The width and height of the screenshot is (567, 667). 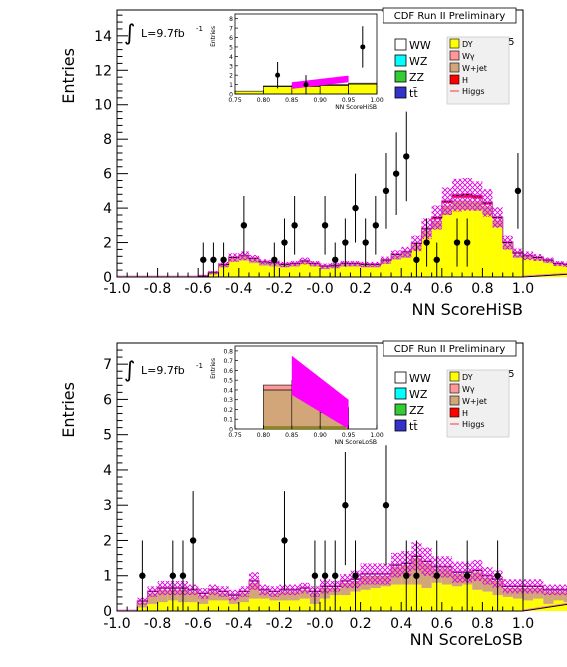 I want to click on x-tick-label: -0.4, so click(x=238, y=289).